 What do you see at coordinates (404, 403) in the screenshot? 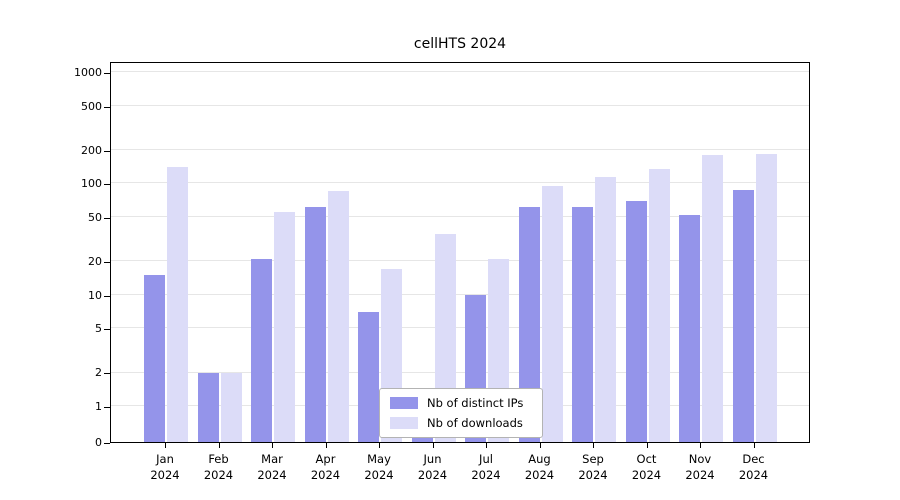
I see `legend-swatch-distinct-ips` at bounding box center [404, 403].